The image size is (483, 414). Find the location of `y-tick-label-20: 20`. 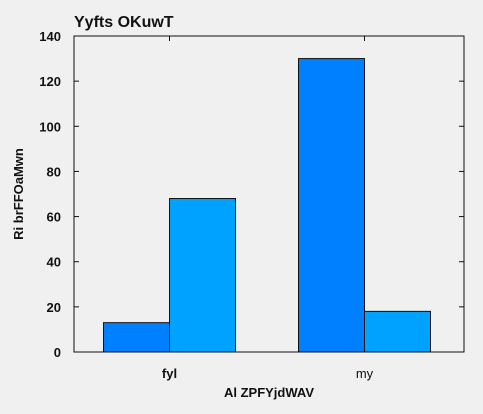

y-tick-label-20: 20 is located at coordinates (54, 307).